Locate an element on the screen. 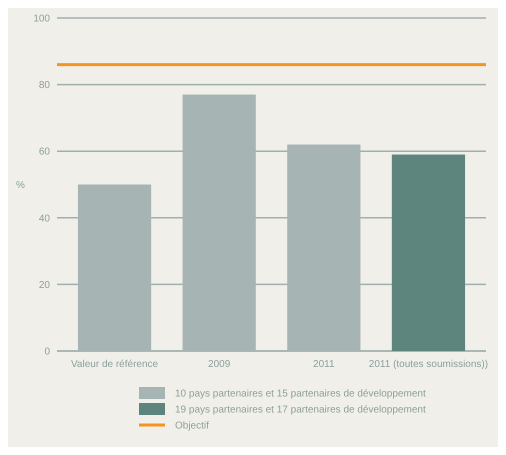 This screenshot has height=455, width=506. x-tick-label: 2009 is located at coordinates (219, 364).